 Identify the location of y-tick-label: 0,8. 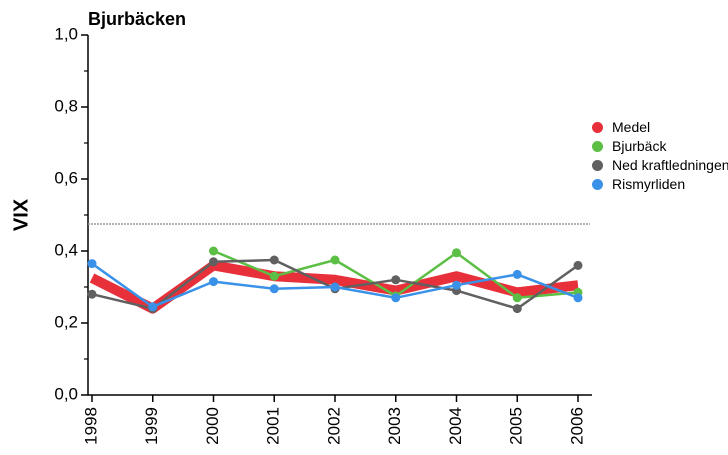
(66, 105).